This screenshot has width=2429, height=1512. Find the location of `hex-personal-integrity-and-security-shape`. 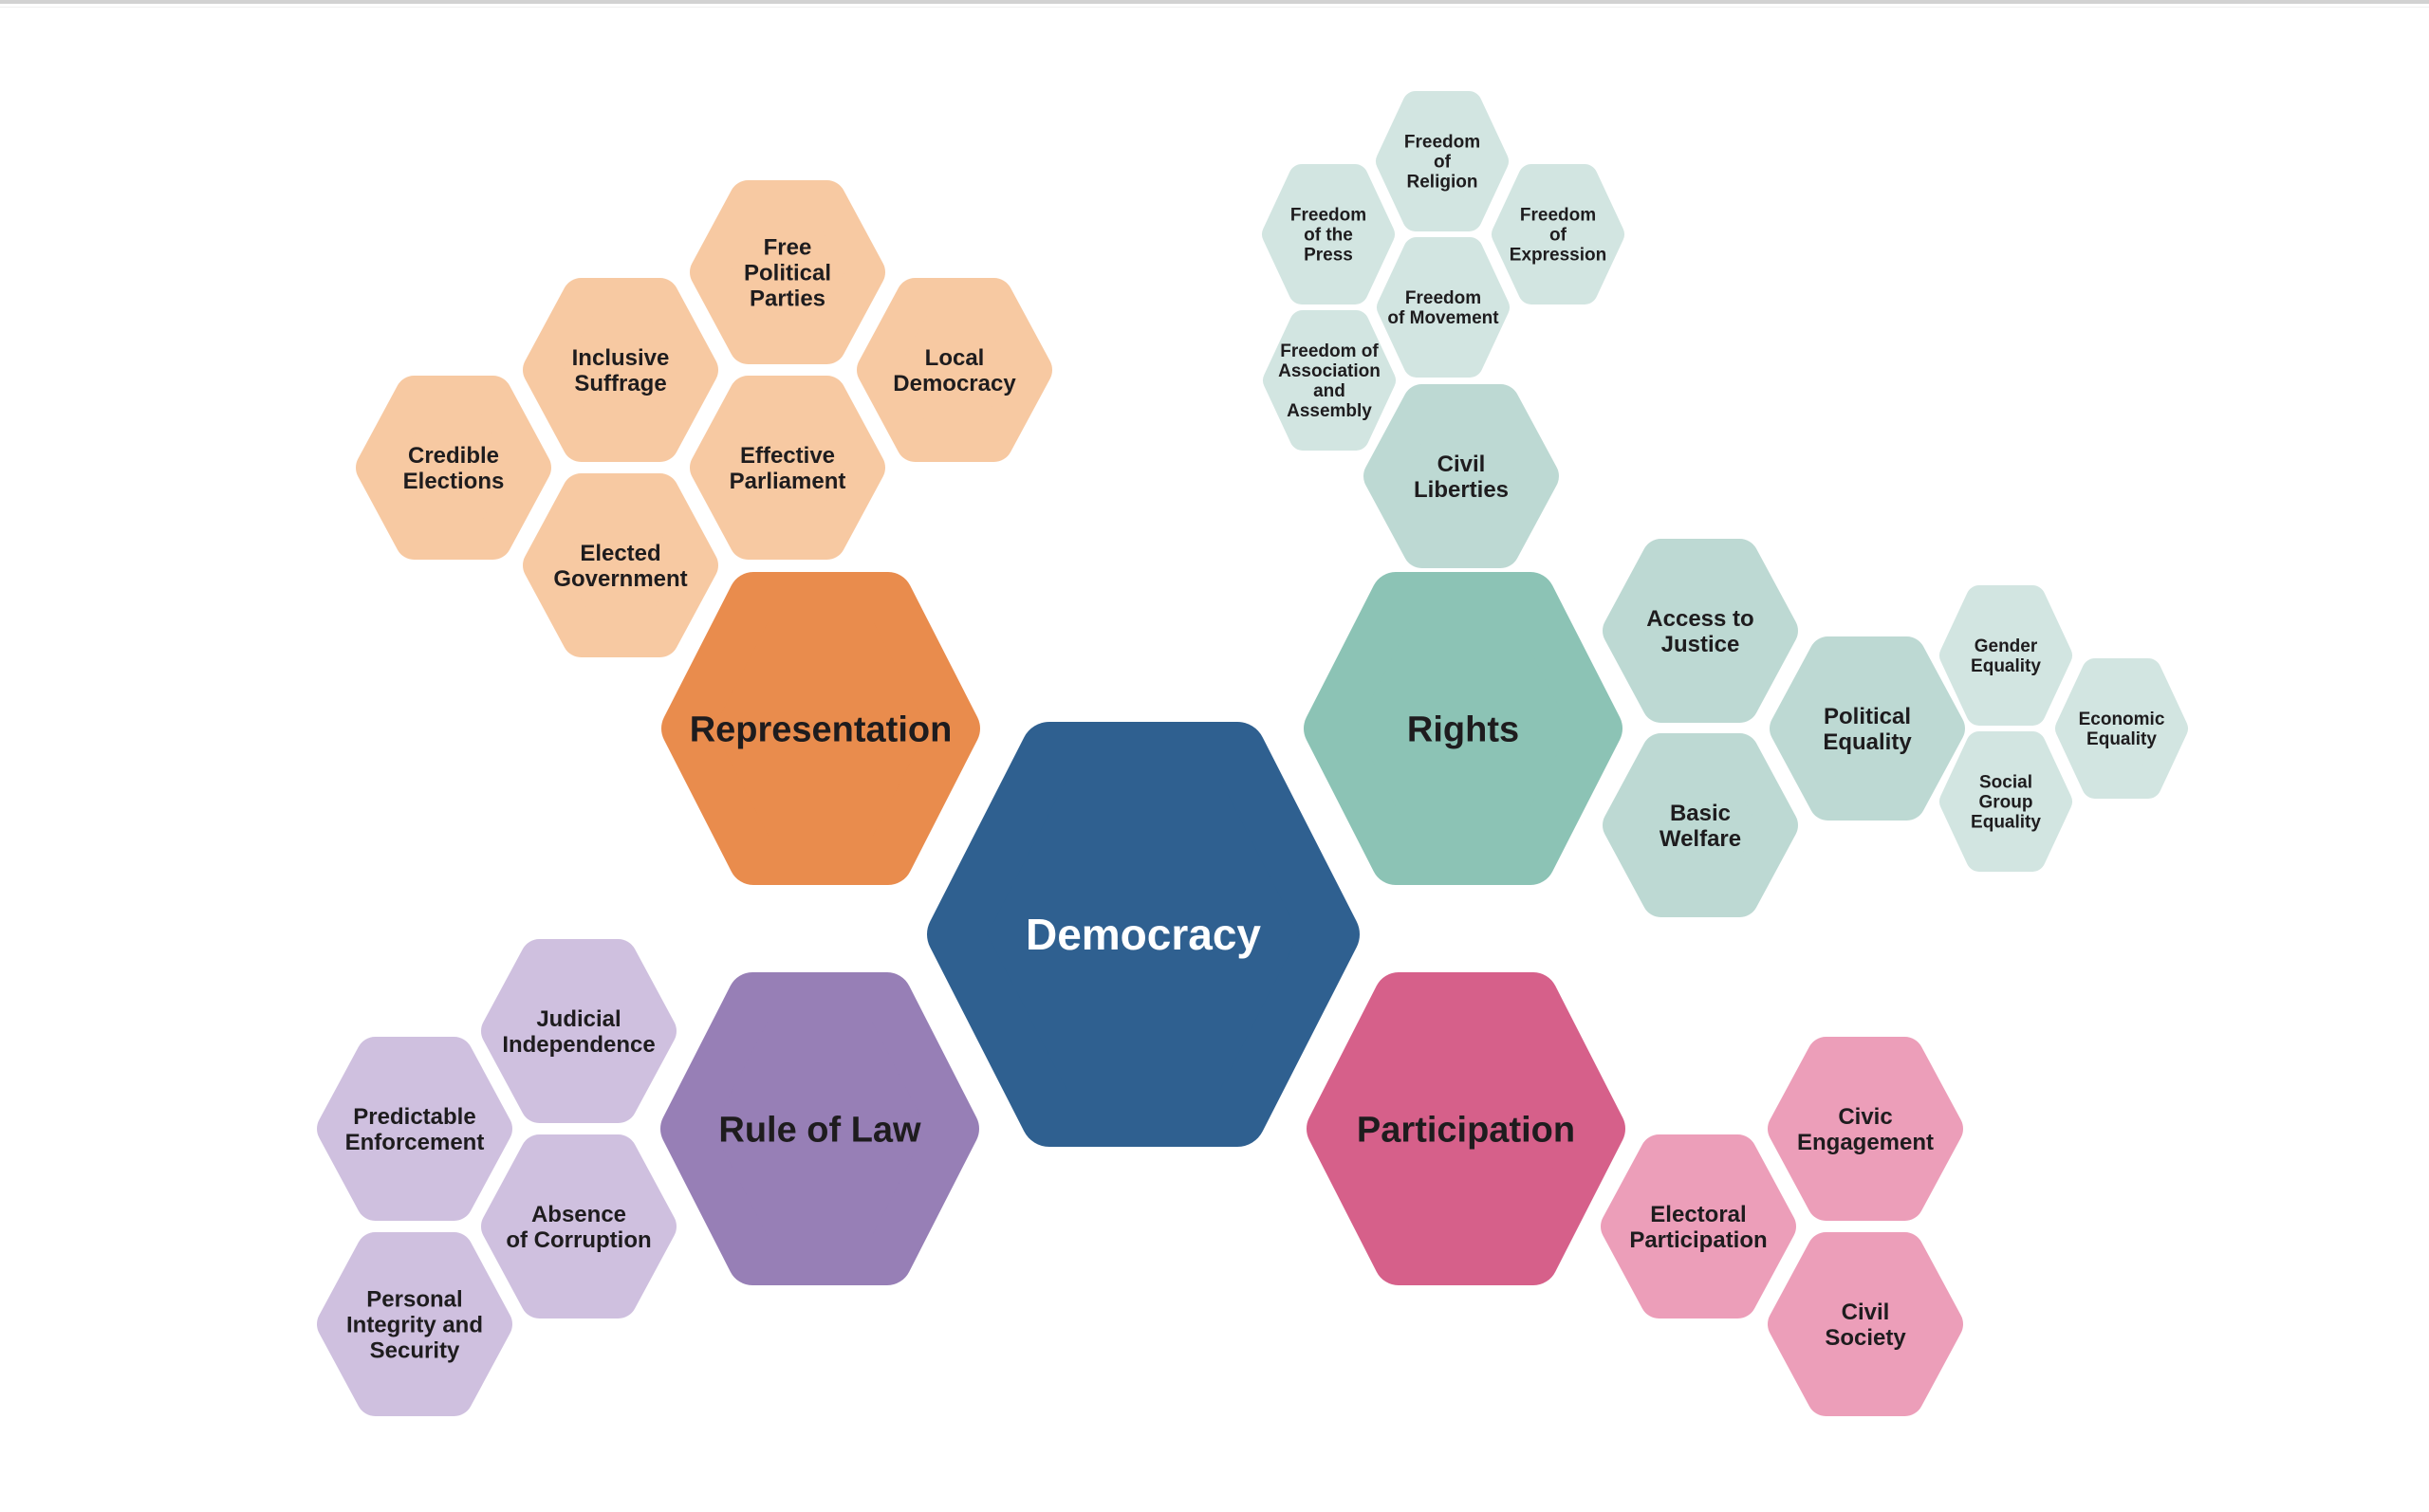

hex-personal-integrity-and-security-shape is located at coordinates (414, 1324).